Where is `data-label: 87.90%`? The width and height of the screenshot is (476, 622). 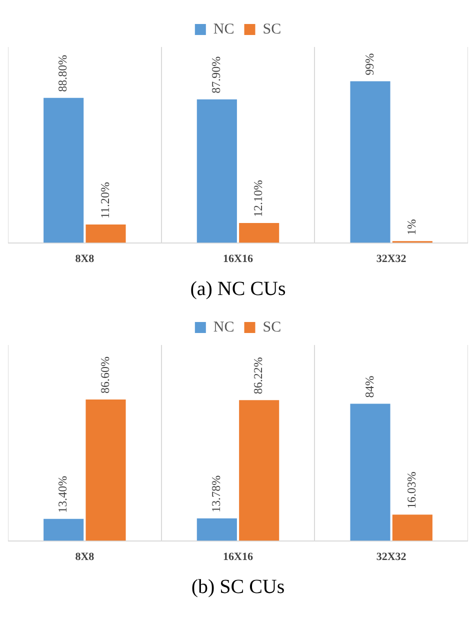
data-label: 87.90% is located at coordinates (216, 75).